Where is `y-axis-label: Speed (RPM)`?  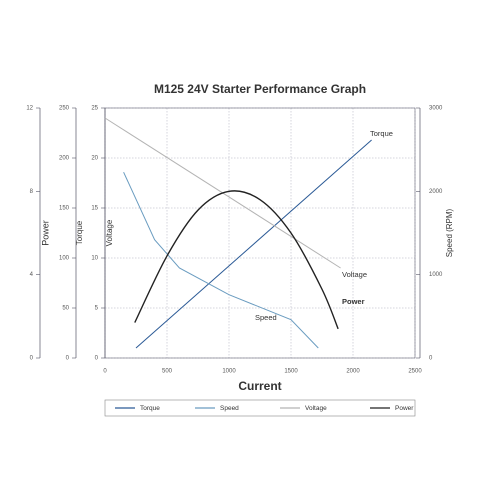 y-axis-label: Speed (RPM) is located at coordinates (449, 232).